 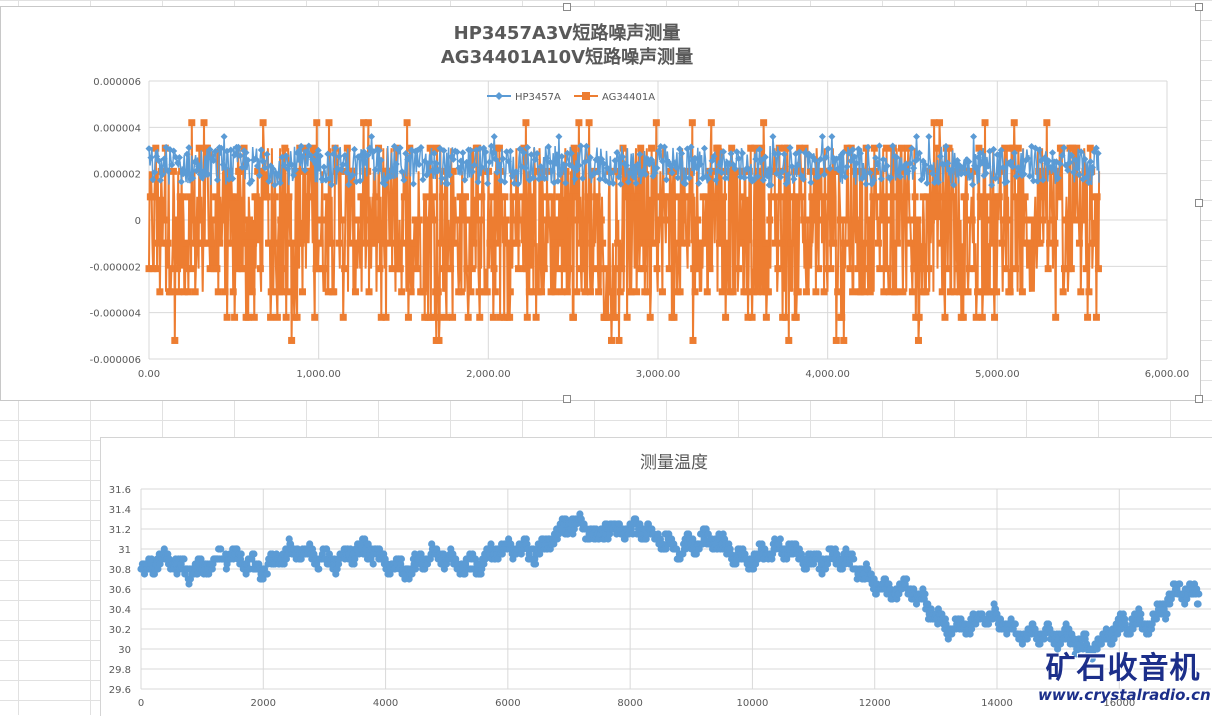 What do you see at coordinates (117, 128) in the screenshot?
I see `noise-y-tick-label: 0.000004` at bounding box center [117, 128].